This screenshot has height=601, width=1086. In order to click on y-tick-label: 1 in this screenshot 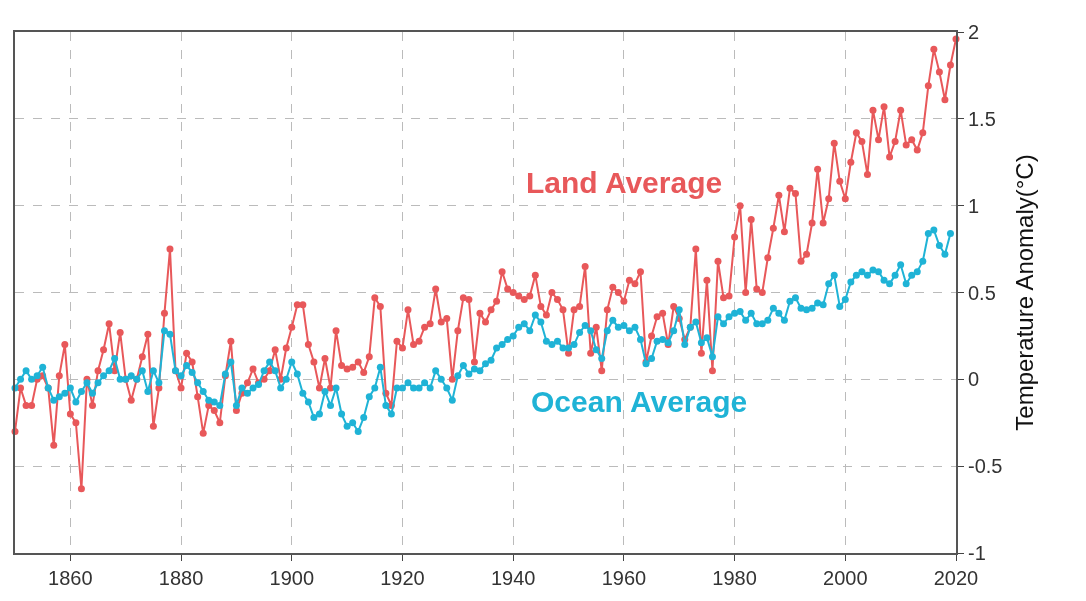, I will do `click(974, 205)`.